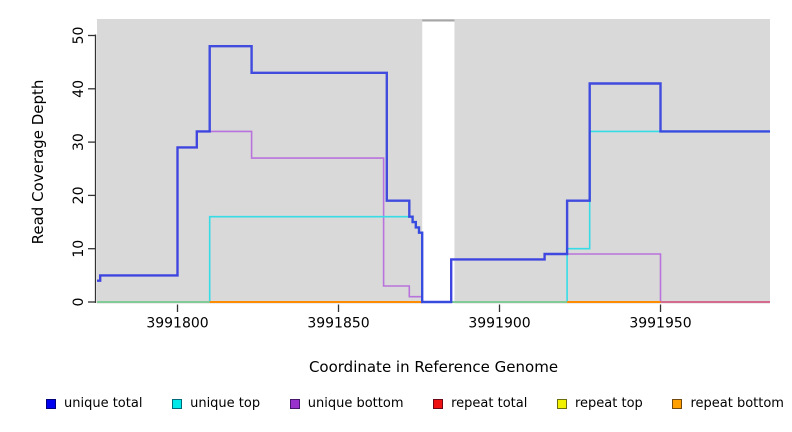 This screenshot has height=432, width=792. I want to click on legend-label: repeat bottom, so click(737, 403).